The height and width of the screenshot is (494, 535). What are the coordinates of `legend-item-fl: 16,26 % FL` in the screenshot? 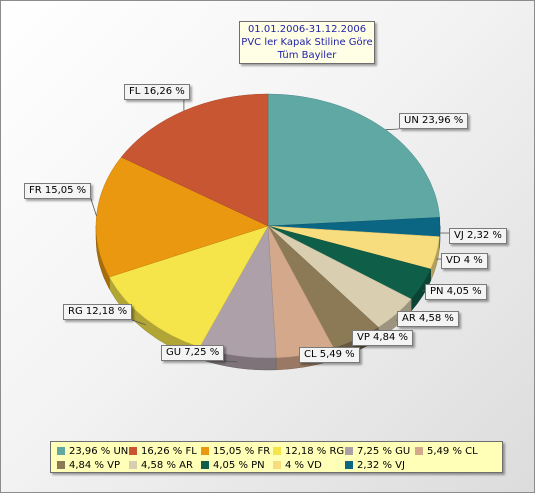 It's located at (163, 451).